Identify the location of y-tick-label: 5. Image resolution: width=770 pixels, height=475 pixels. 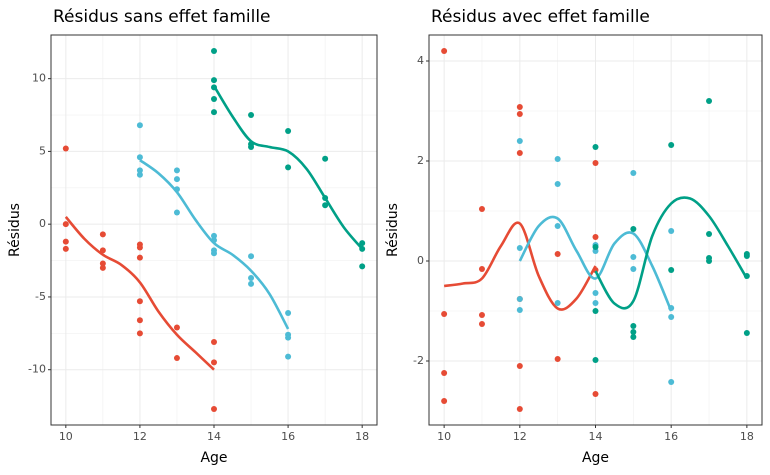
(42, 150).